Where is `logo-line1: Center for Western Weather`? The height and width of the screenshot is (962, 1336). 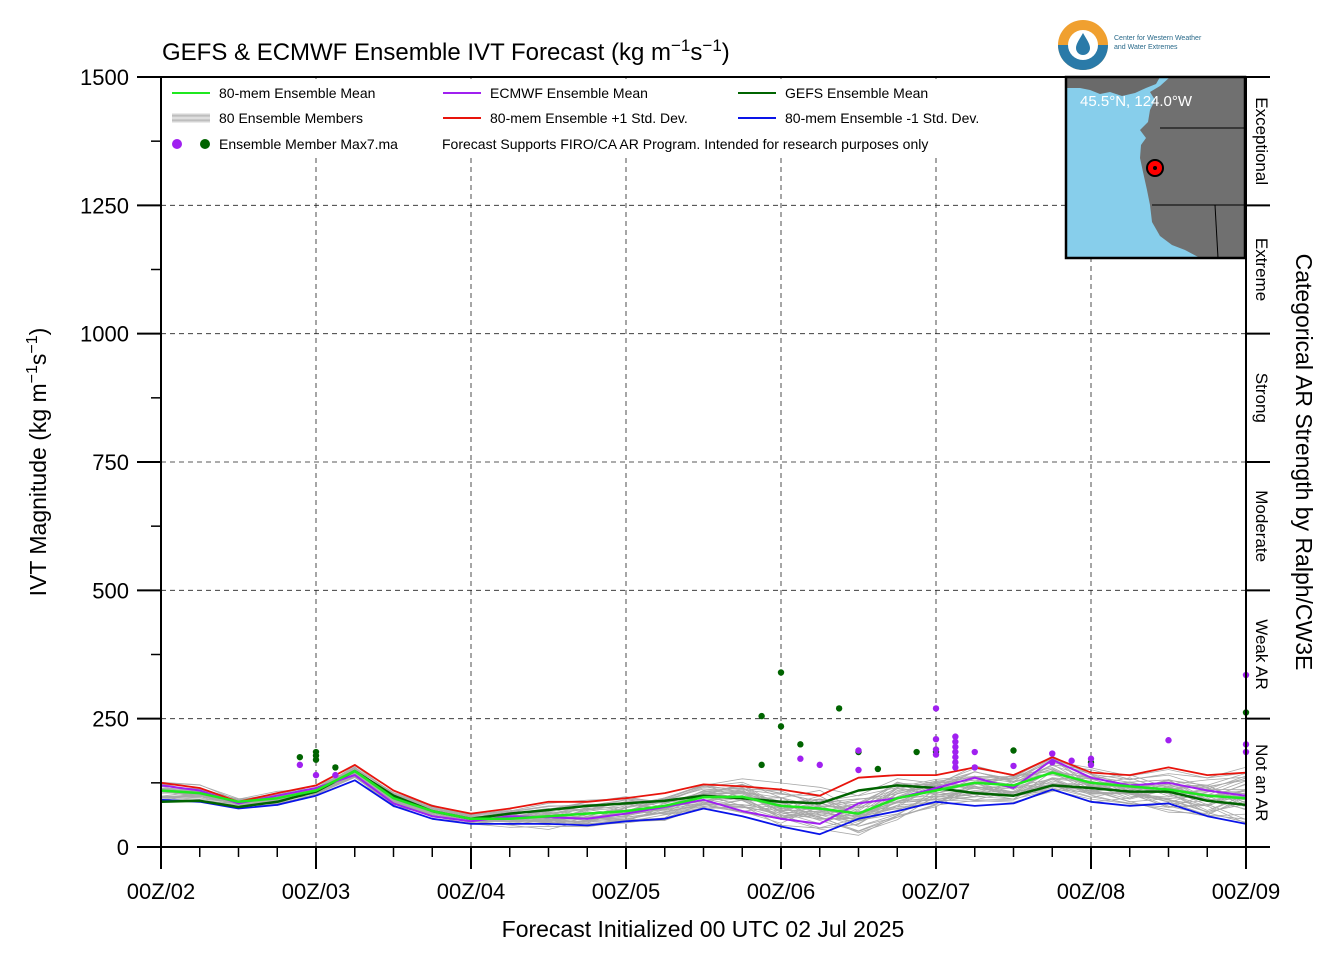
logo-line1: Center for Western Weather is located at coordinates (1158, 38).